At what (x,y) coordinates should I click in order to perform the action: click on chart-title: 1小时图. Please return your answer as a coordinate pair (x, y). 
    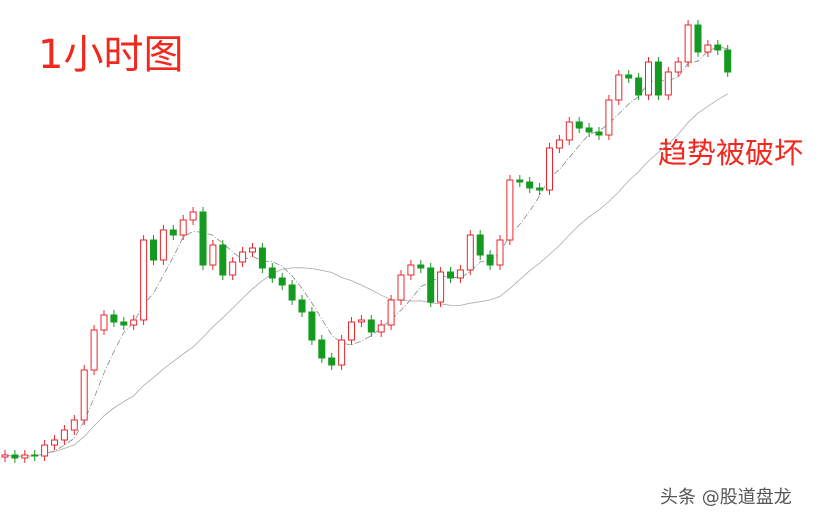
    Looking at the image, I should click on (110, 55).